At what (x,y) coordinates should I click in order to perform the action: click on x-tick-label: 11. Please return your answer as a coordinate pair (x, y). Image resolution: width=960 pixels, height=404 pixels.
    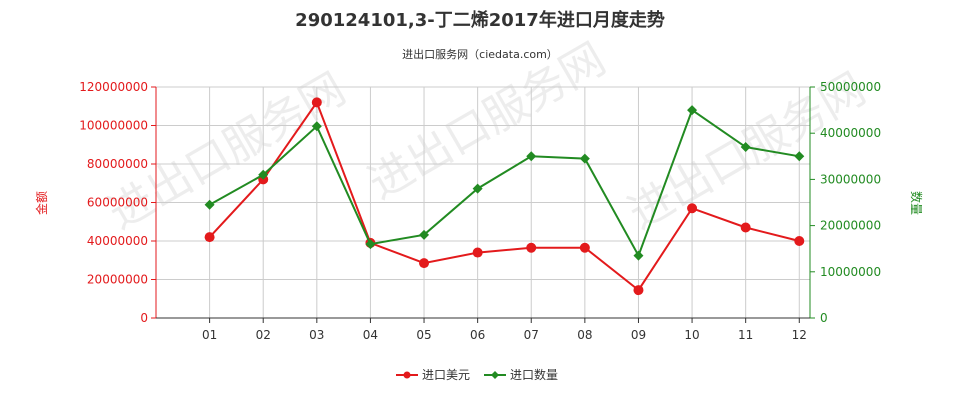
    Looking at the image, I should click on (745, 335).